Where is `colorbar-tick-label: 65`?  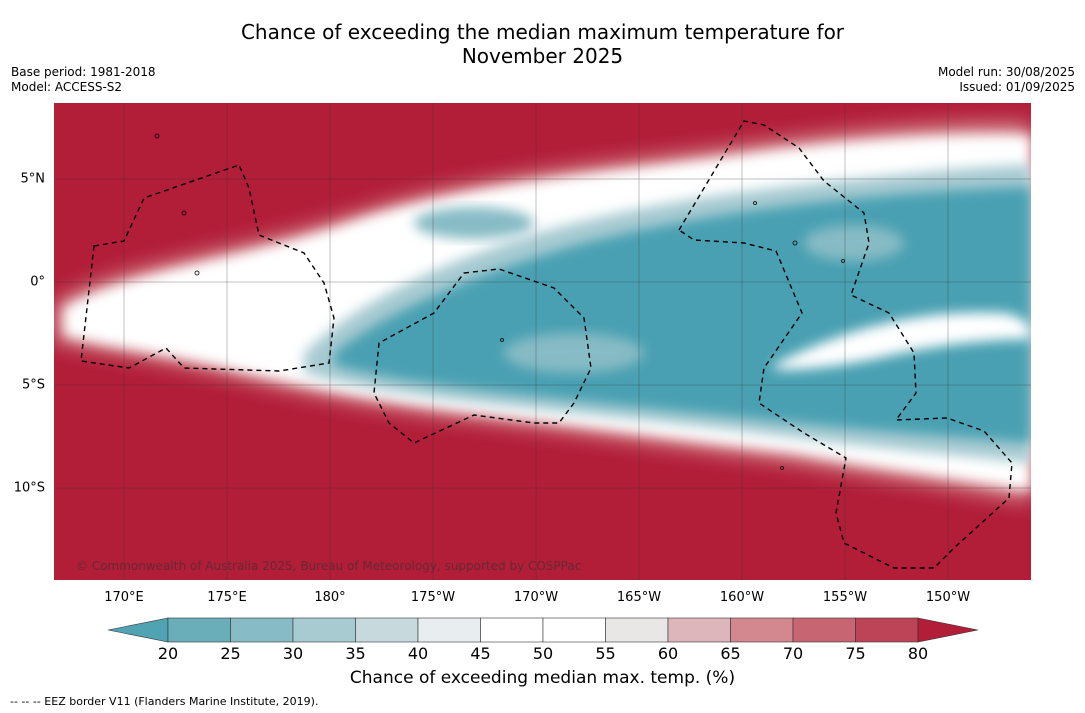 colorbar-tick-label: 65 is located at coordinates (730, 653).